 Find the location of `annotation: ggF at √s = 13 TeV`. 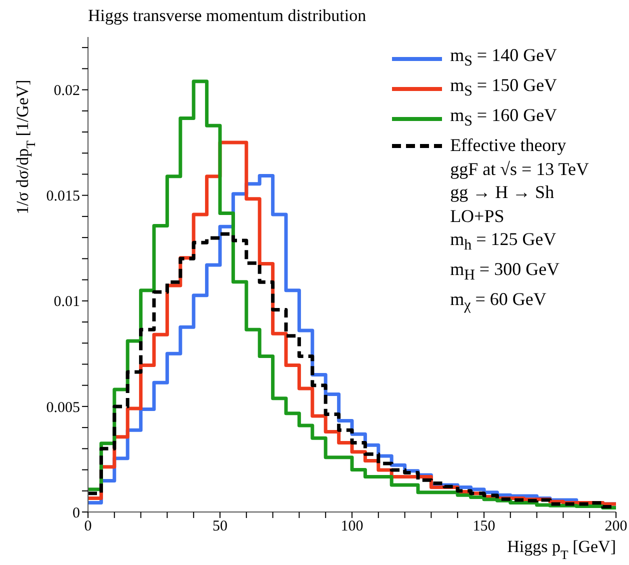

annotation: ggF at √s = 13 TeV is located at coordinates (519, 169).